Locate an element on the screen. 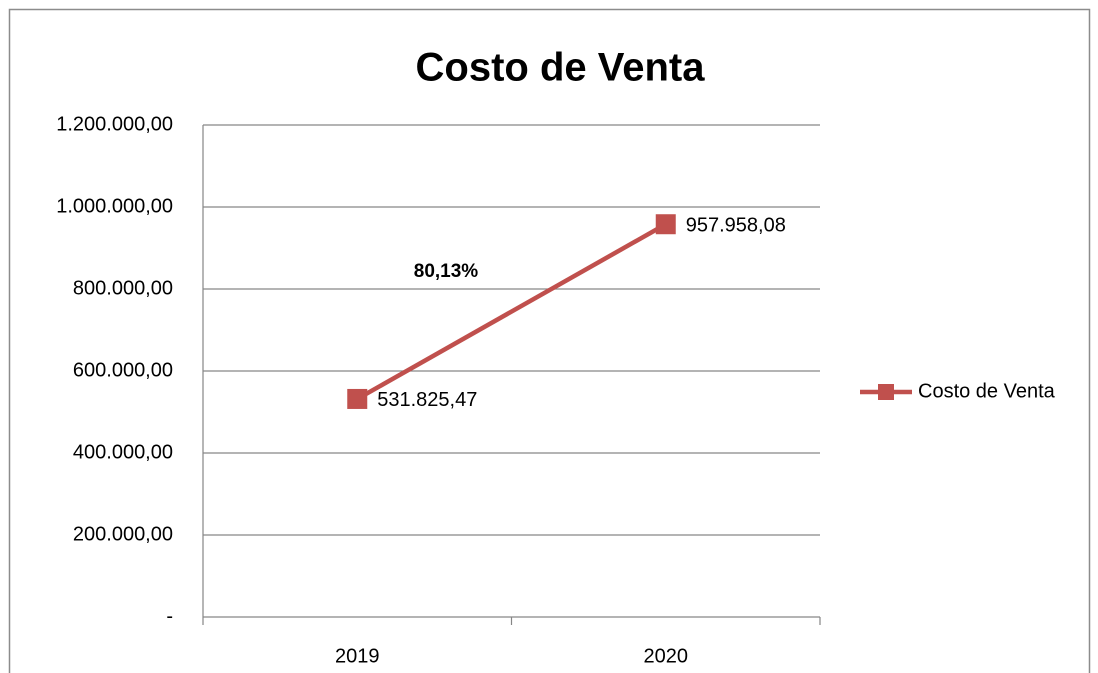 Image resolution: width=1098 pixels, height=673 pixels. series-line is located at coordinates (511, 311).